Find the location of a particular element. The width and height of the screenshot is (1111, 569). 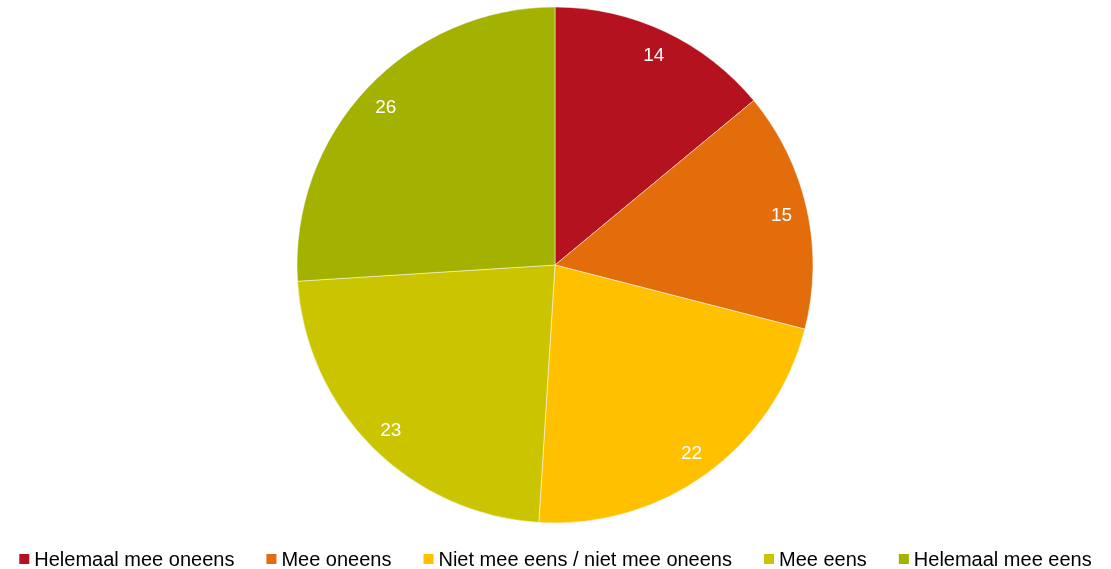

legend-label: Mee eens is located at coordinates (823, 558).